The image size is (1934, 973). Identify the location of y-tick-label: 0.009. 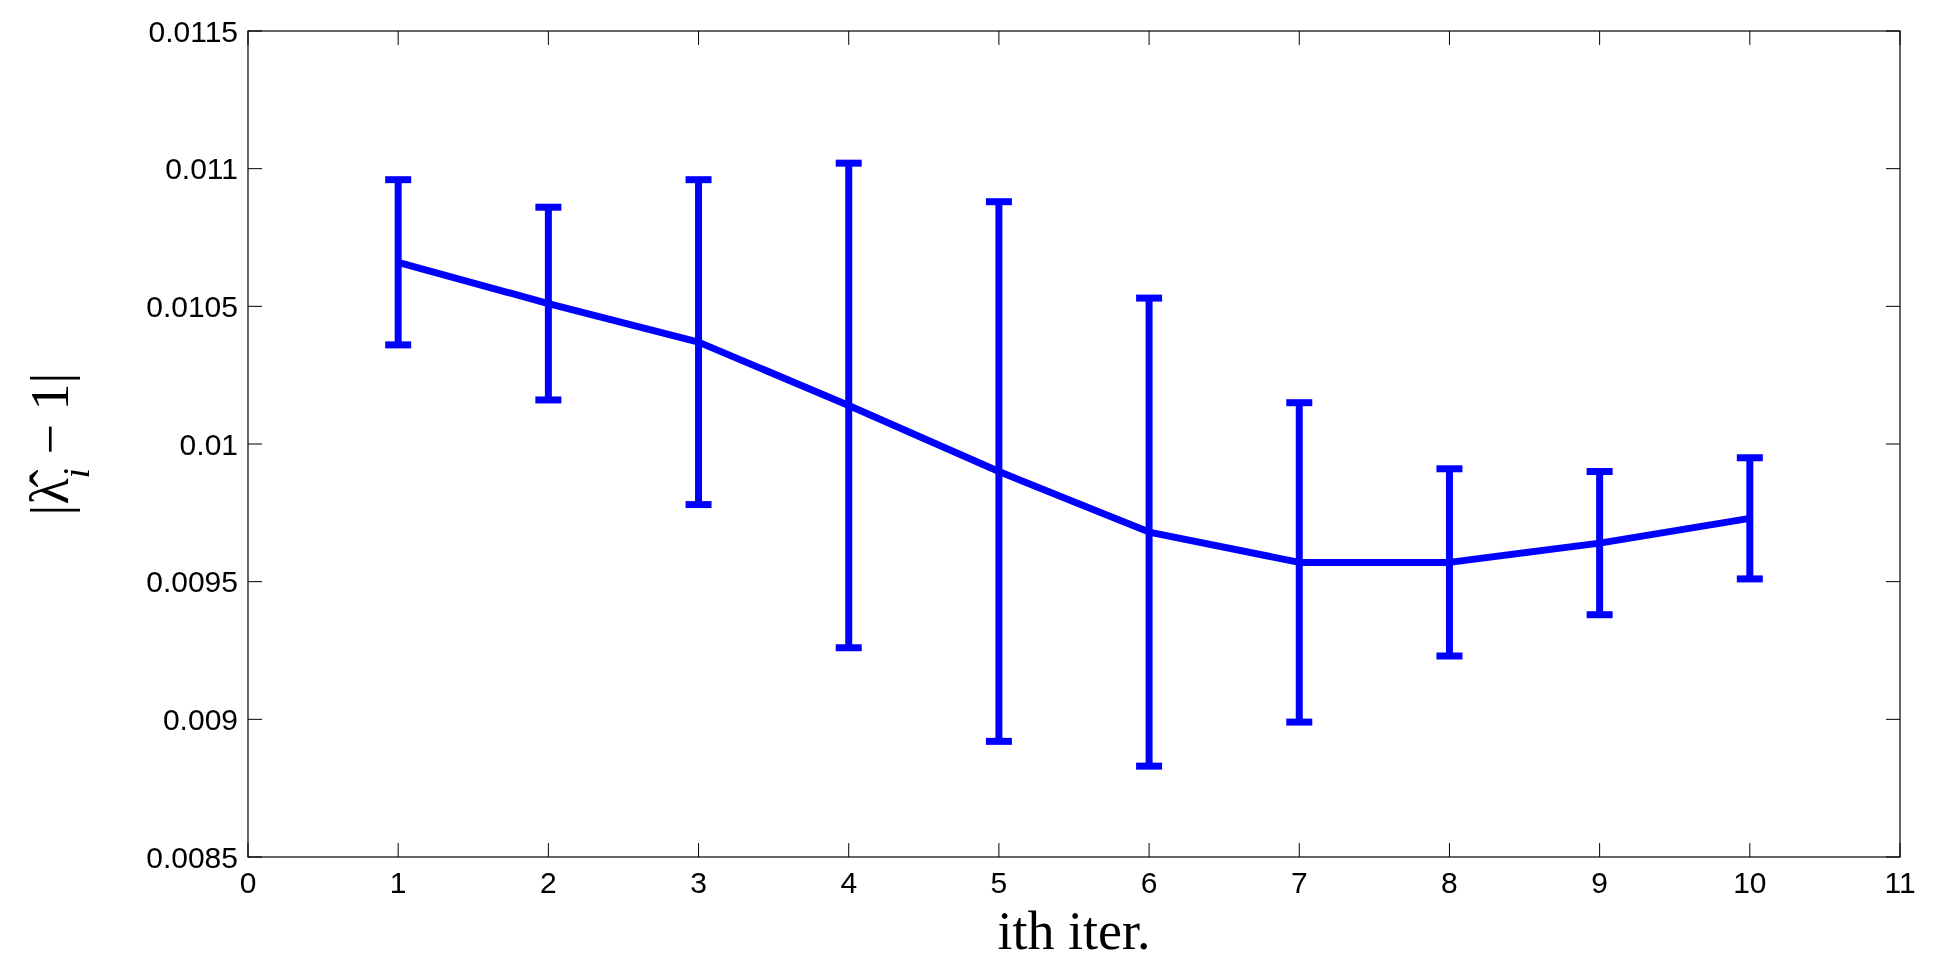
(200, 719).